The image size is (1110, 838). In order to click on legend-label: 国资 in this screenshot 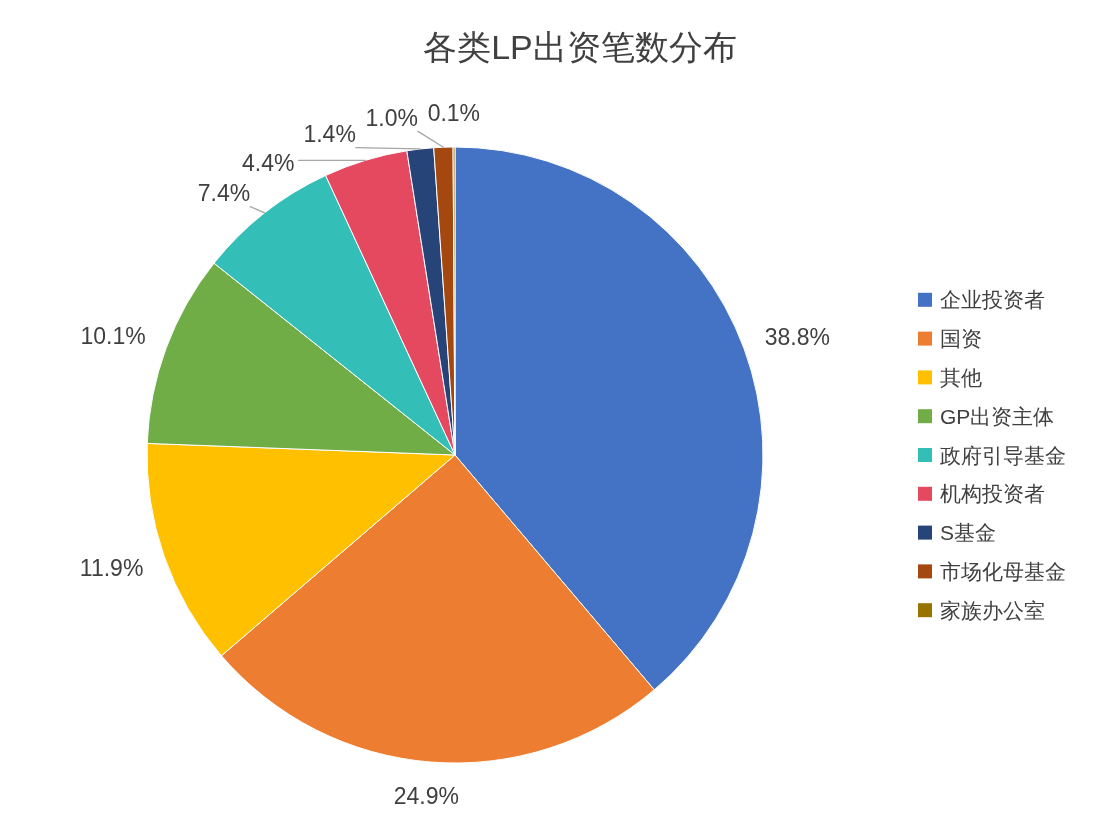, I will do `click(961, 339)`.